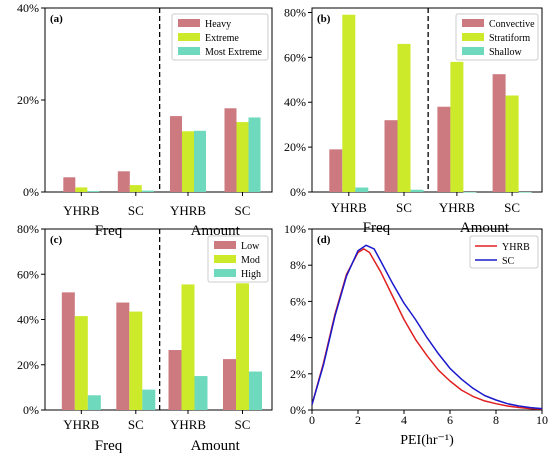 This screenshot has height=456, width=550. I want to click on xtick-label: 10, so click(542, 420).